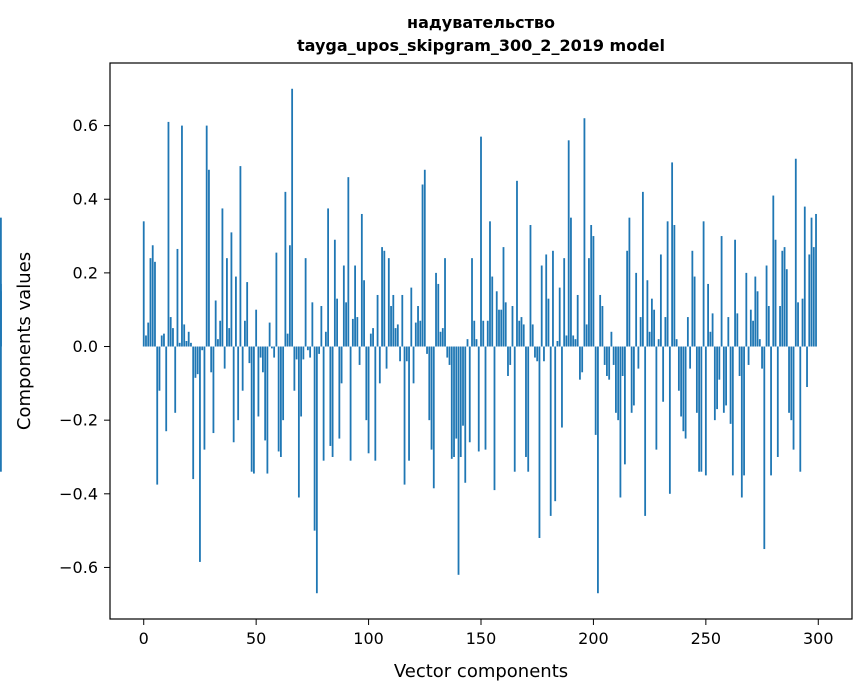 The image size is (867, 696). I want to click on chart-subtitle: tayga_upos_skipgram_300_2_2019 model, so click(481, 45).